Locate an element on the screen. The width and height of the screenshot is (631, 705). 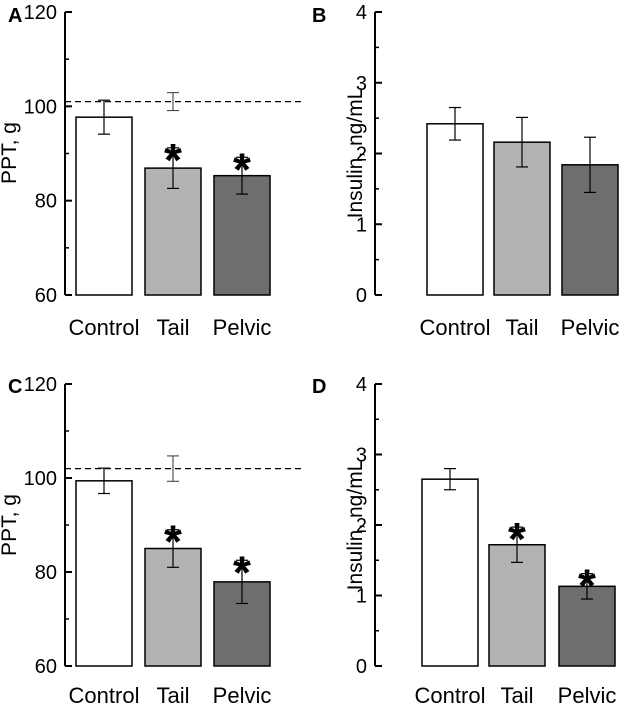
panel-letter: B is located at coordinates (319, 16).